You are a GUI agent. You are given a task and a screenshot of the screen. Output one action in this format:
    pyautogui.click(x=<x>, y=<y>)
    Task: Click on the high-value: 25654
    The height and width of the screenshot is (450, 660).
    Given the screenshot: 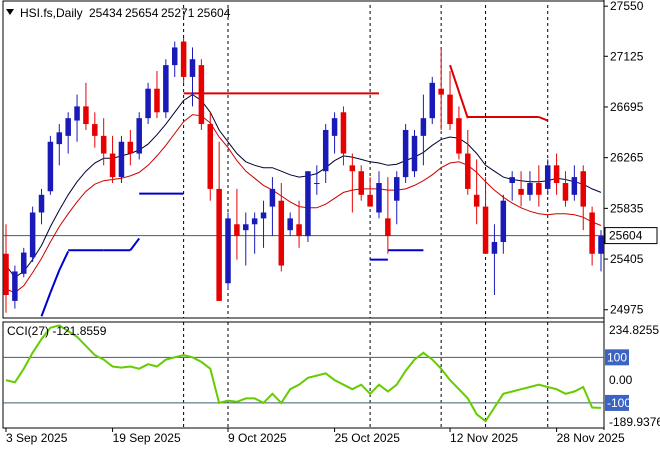 What is the action you would take?
    pyautogui.click(x=142, y=13)
    